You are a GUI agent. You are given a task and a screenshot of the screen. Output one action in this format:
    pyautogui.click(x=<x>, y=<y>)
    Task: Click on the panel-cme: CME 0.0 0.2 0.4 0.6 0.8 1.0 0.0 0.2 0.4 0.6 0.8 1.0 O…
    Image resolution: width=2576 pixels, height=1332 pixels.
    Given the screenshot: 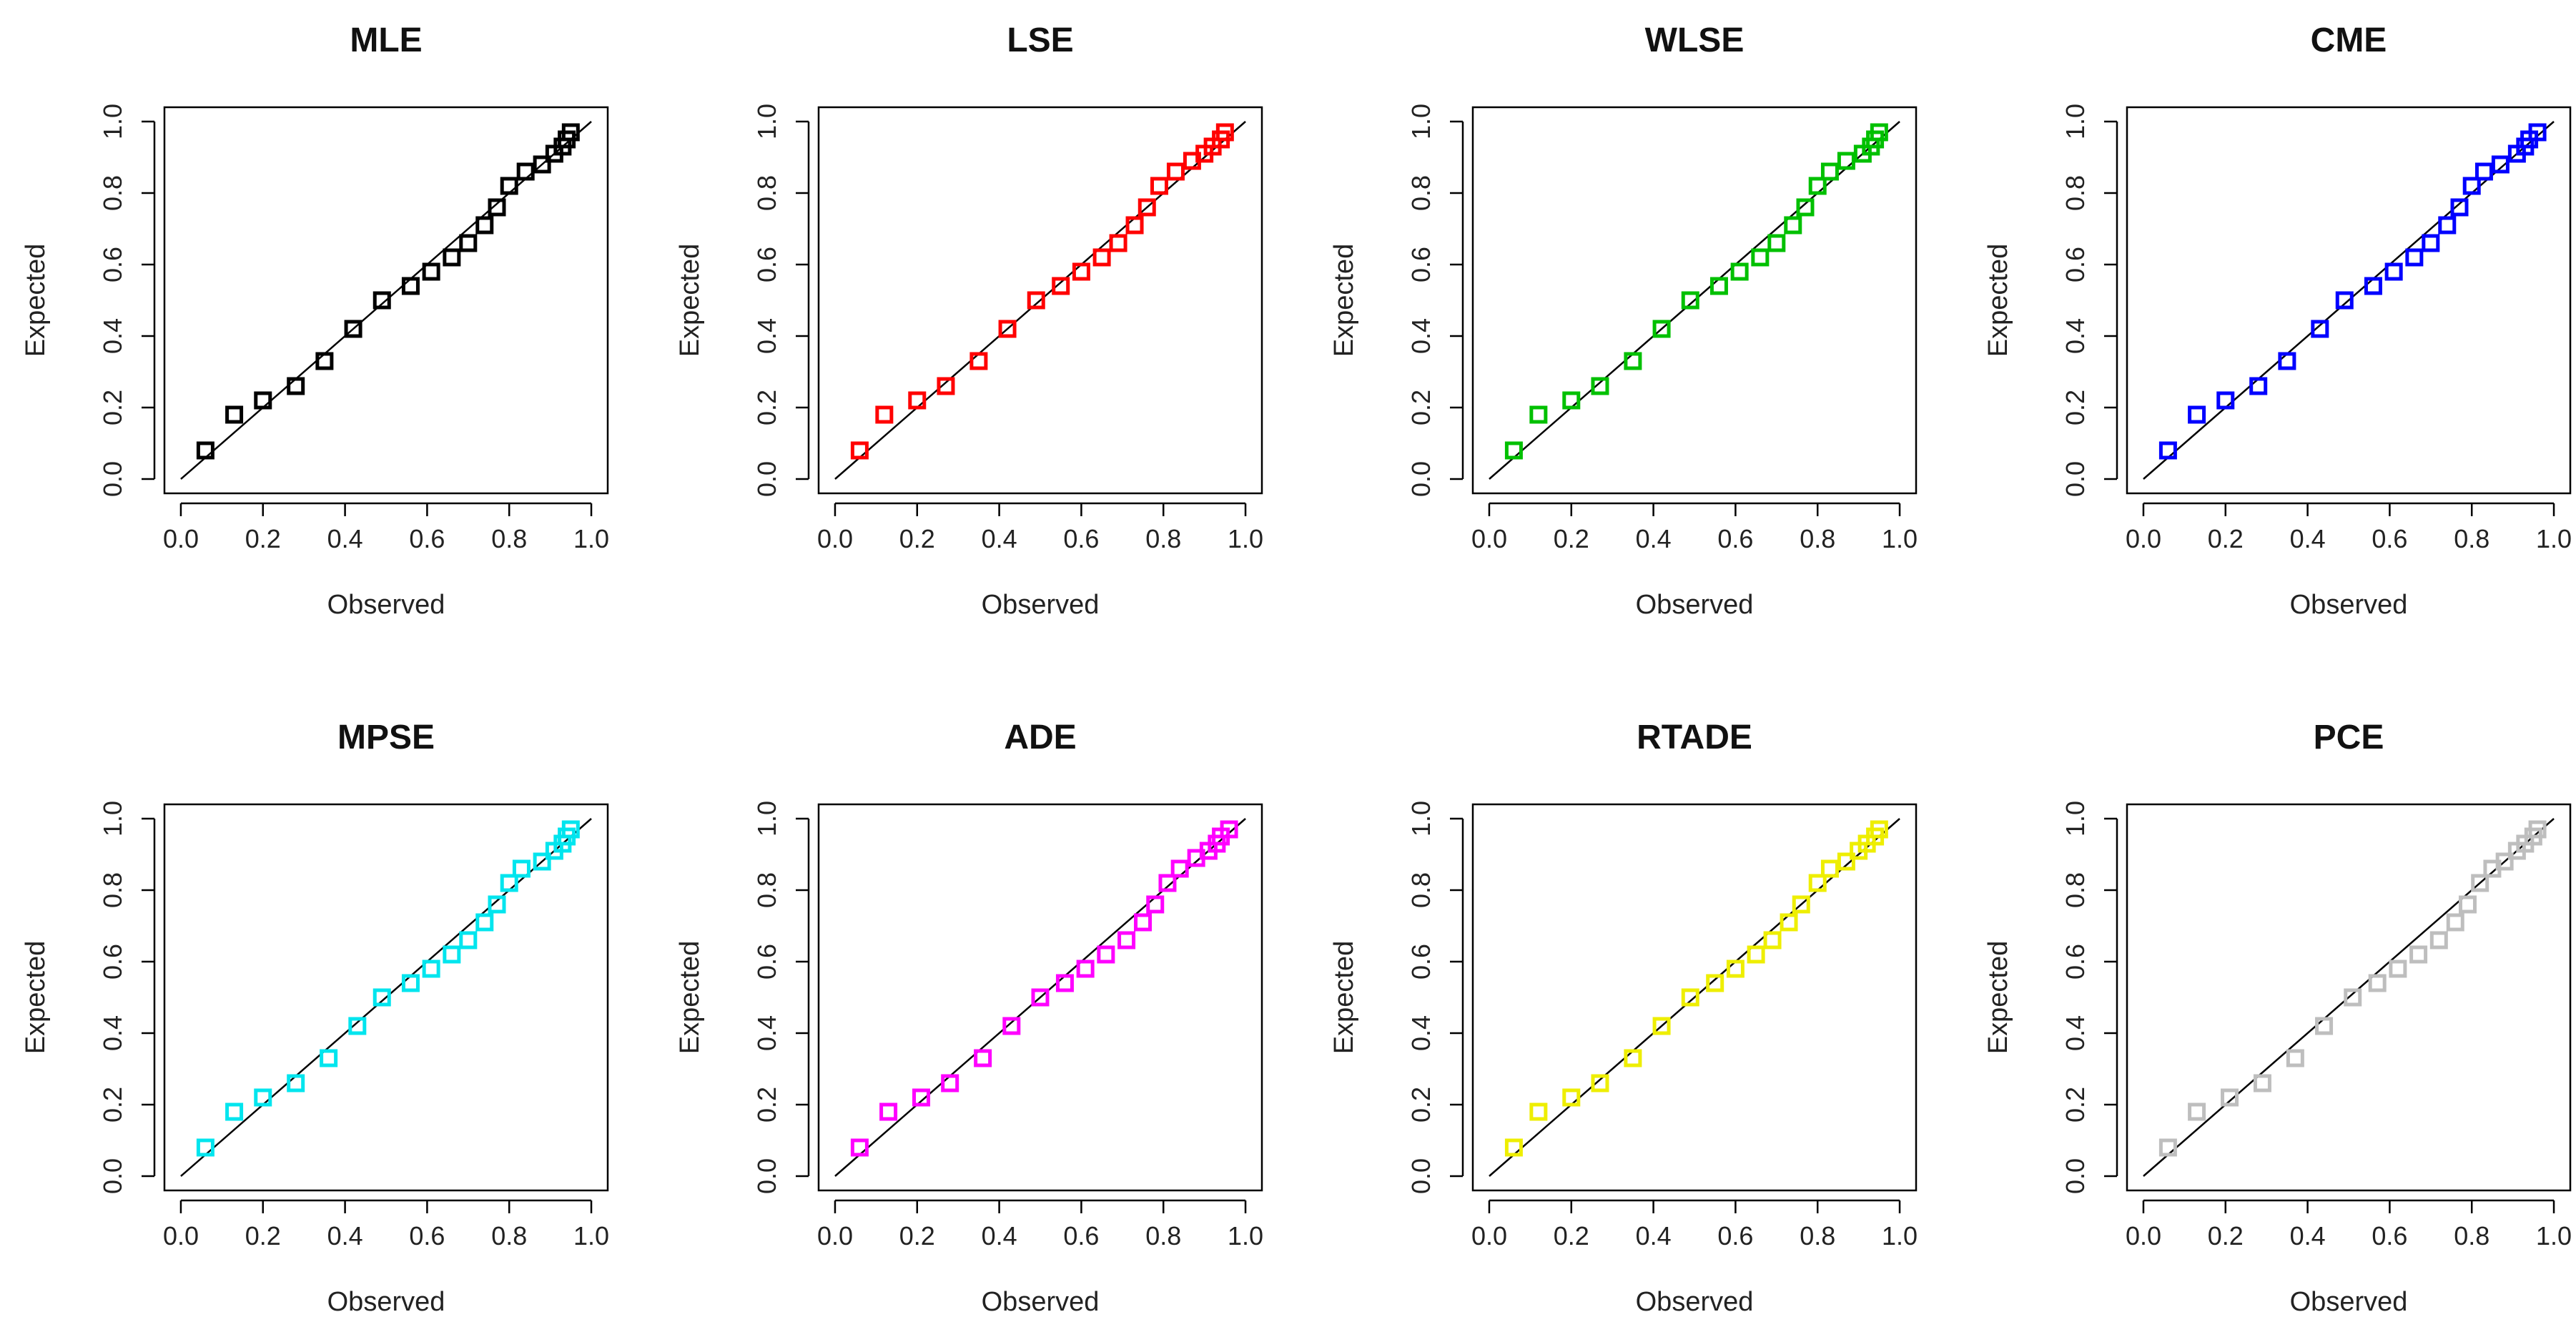 What is the action you would take?
    pyautogui.click(x=2277, y=320)
    